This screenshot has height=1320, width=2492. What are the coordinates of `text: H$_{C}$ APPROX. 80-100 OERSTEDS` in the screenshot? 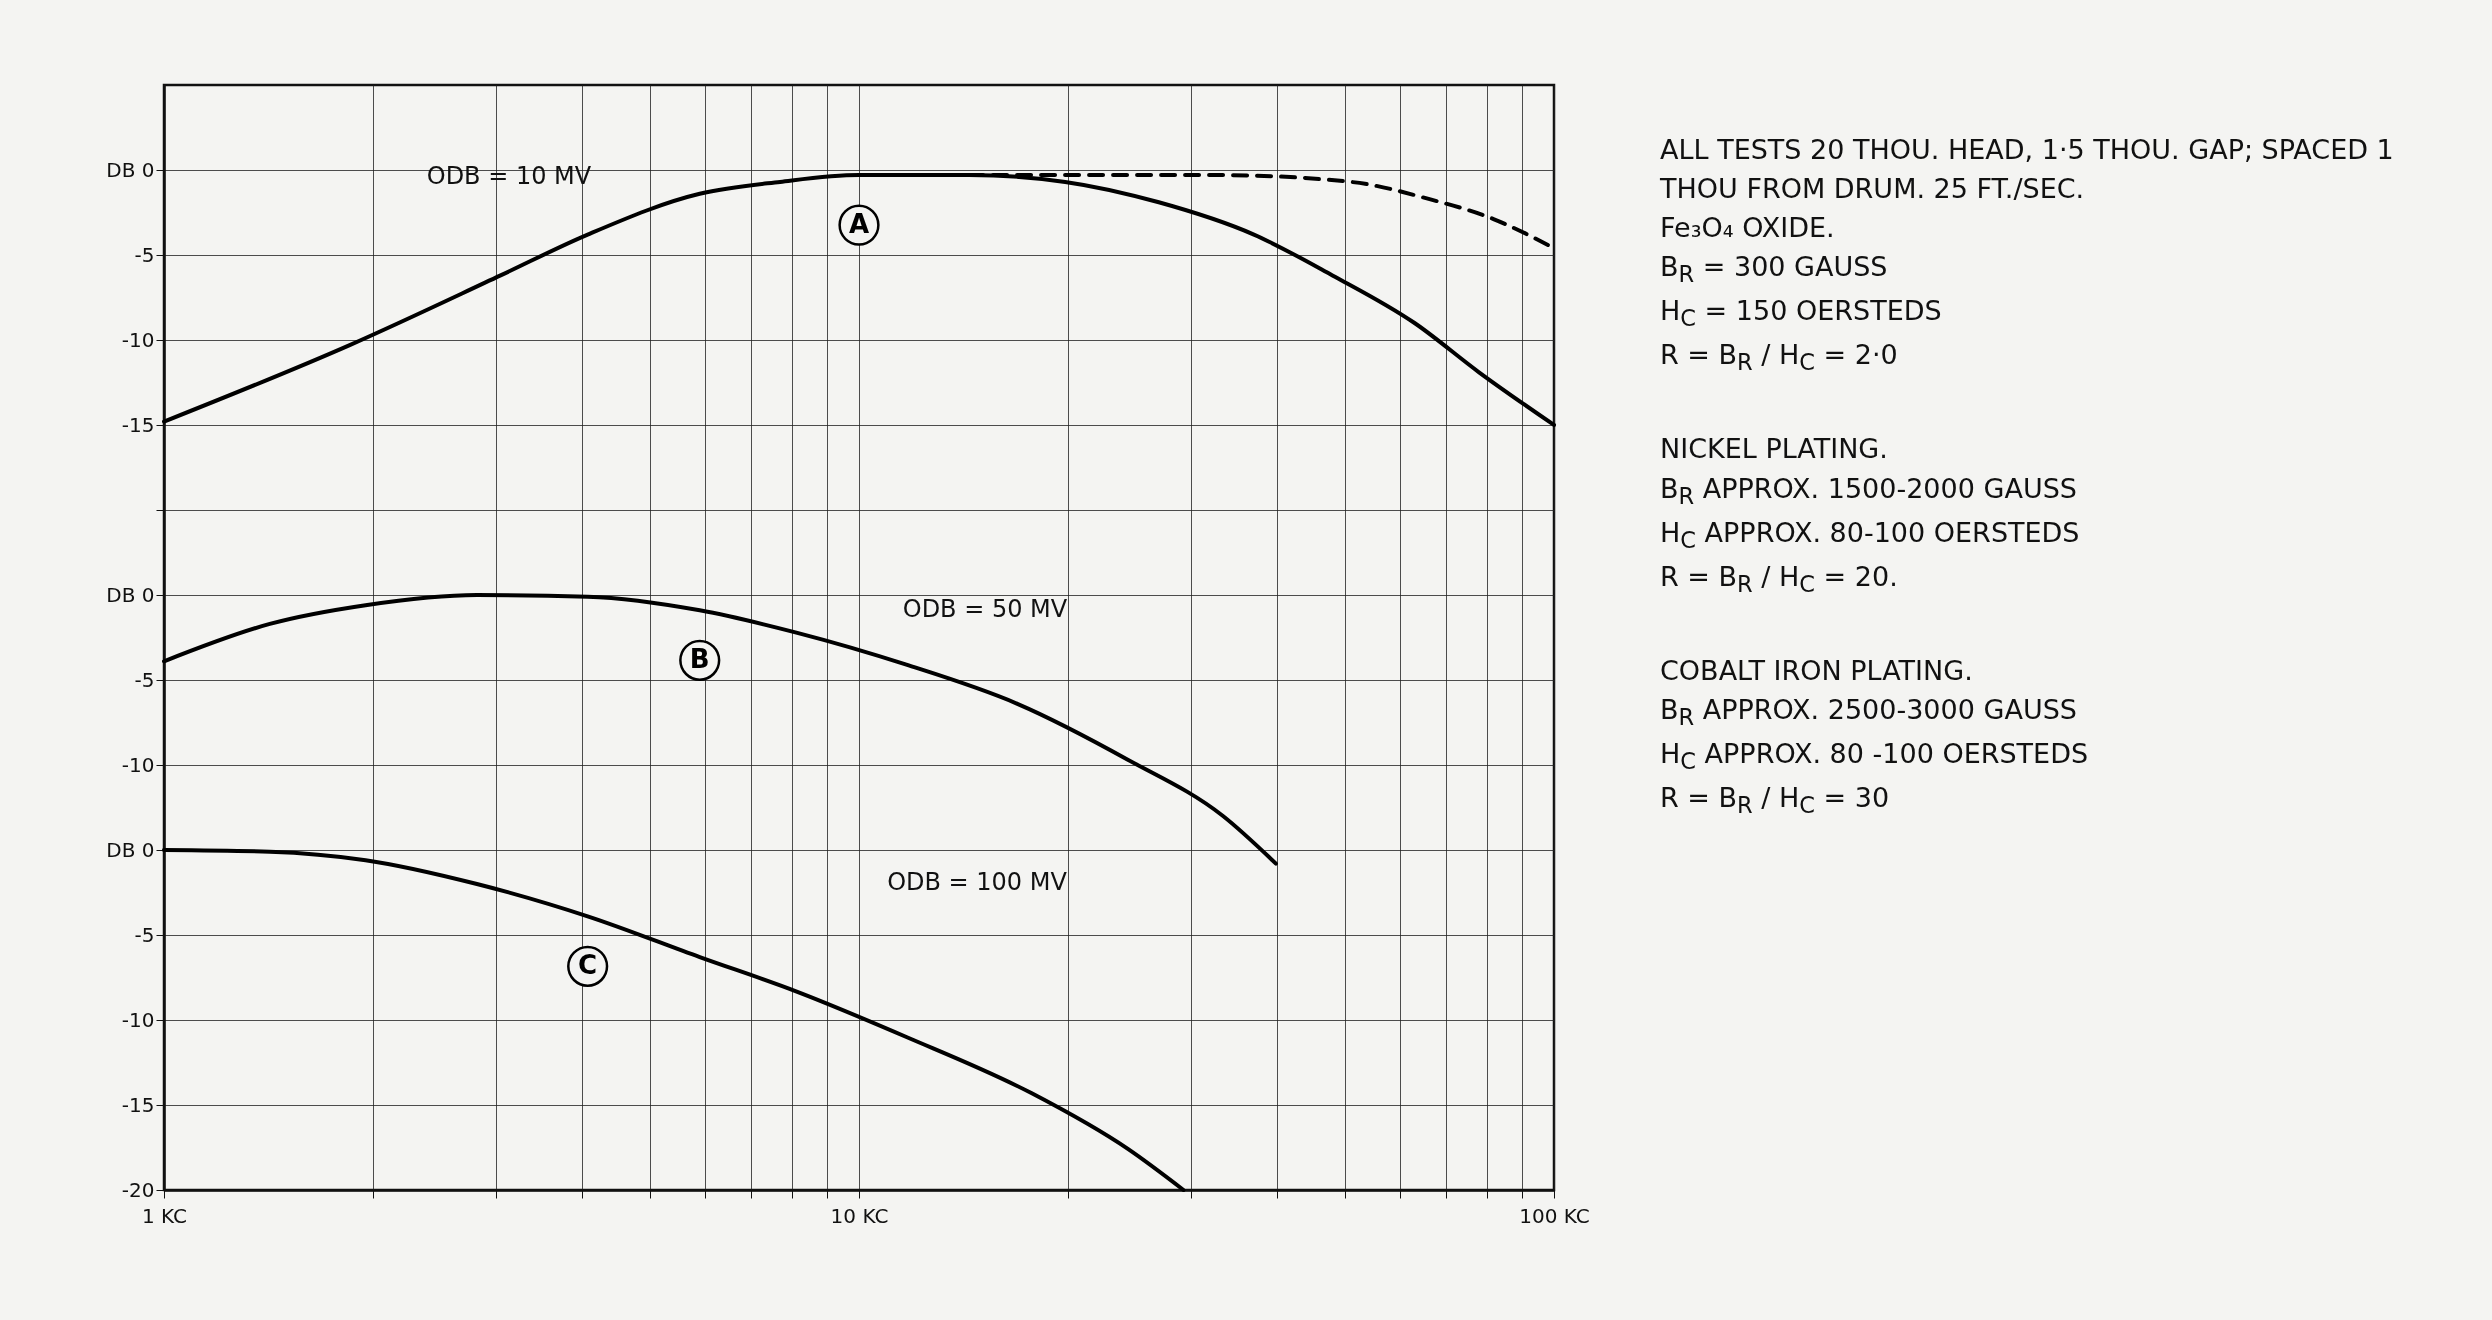 It's located at (1870, 535).